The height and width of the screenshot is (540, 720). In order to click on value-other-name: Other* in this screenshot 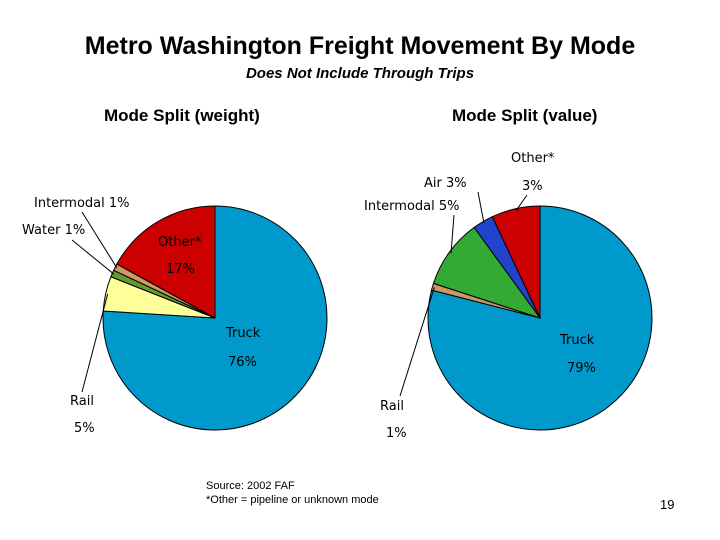, I will do `click(533, 158)`.